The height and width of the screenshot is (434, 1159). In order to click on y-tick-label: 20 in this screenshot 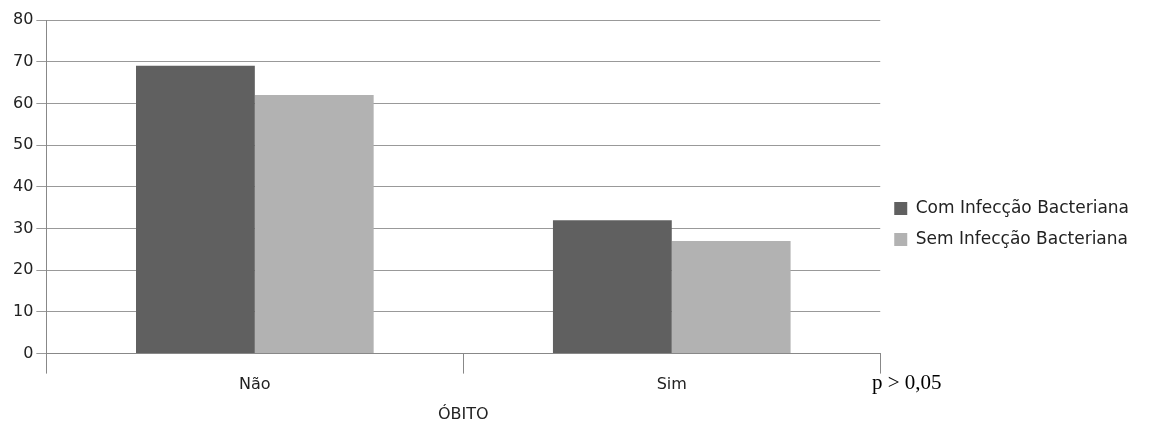, I will do `click(23, 269)`.